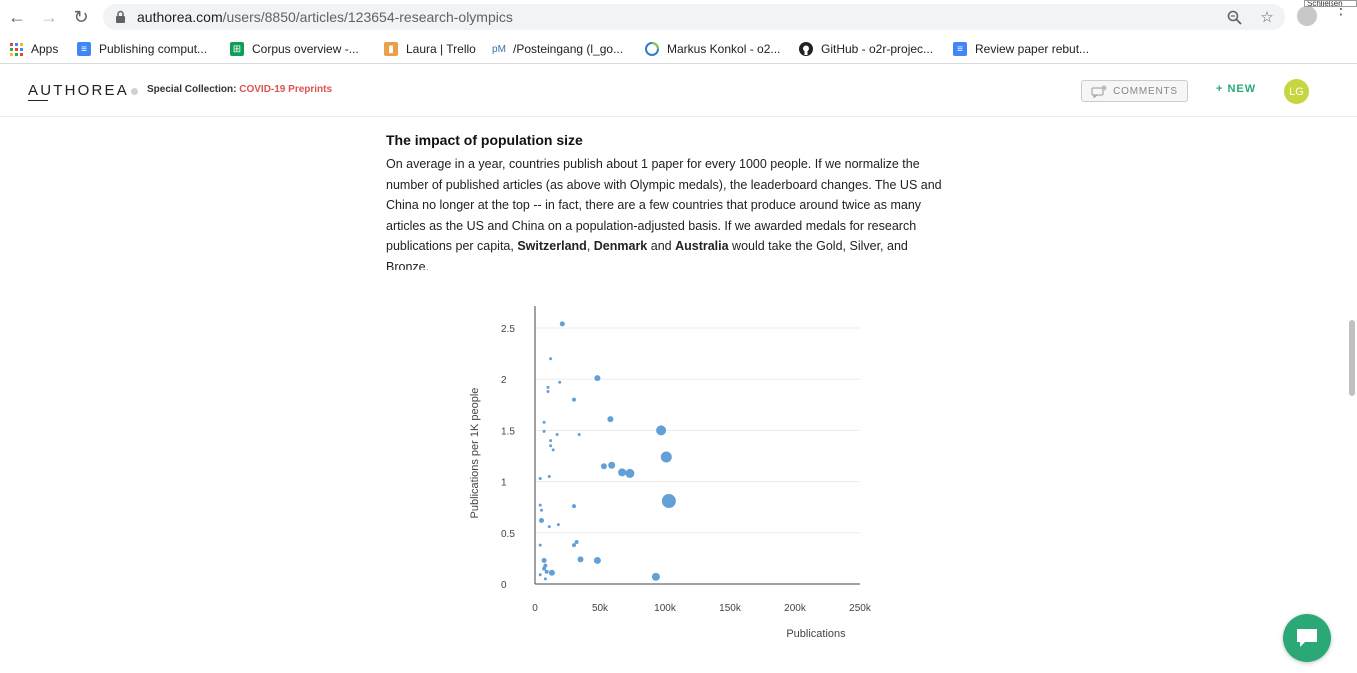  What do you see at coordinates (730, 608) in the screenshot?
I see `x-tick-label: 150k` at bounding box center [730, 608].